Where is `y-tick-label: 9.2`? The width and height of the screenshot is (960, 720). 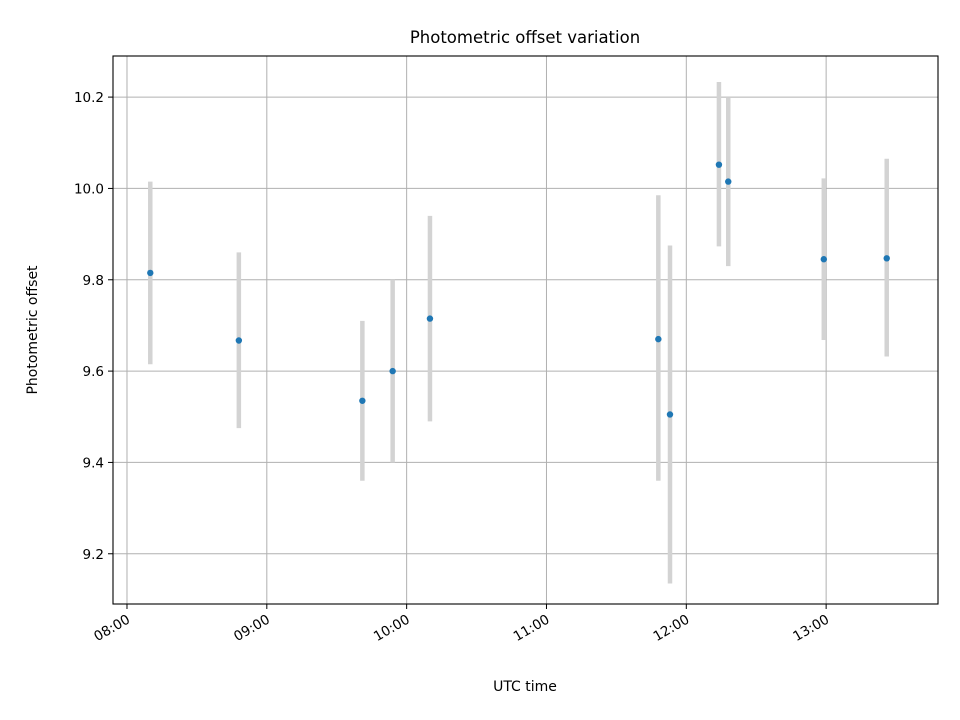 y-tick-label: 9.2 is located at coordinates (93, 555).